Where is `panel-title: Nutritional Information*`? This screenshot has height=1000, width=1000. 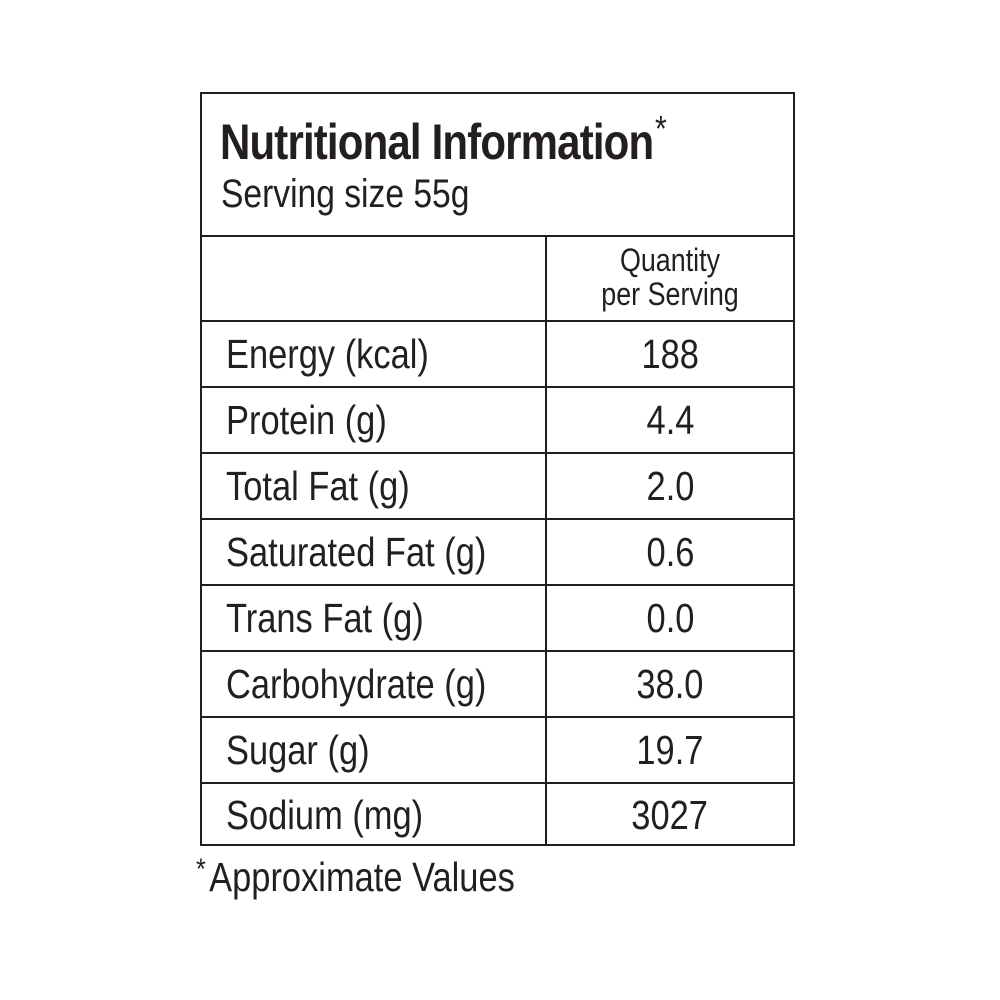 panel-title: Nutritional Information* is located at coordinates (443, 139).